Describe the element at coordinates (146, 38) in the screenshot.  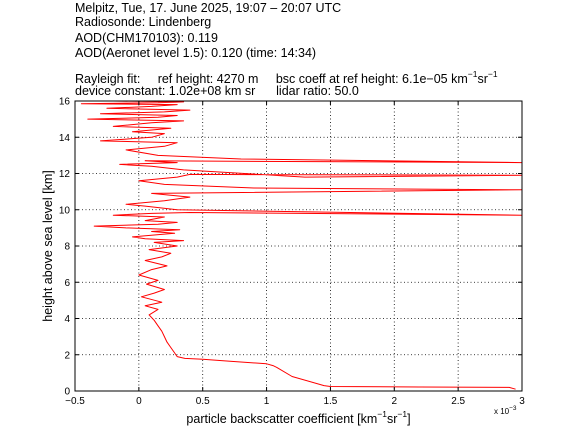
I see `header-aod-chm: AOD(CHM170103): 0.119` at that location.